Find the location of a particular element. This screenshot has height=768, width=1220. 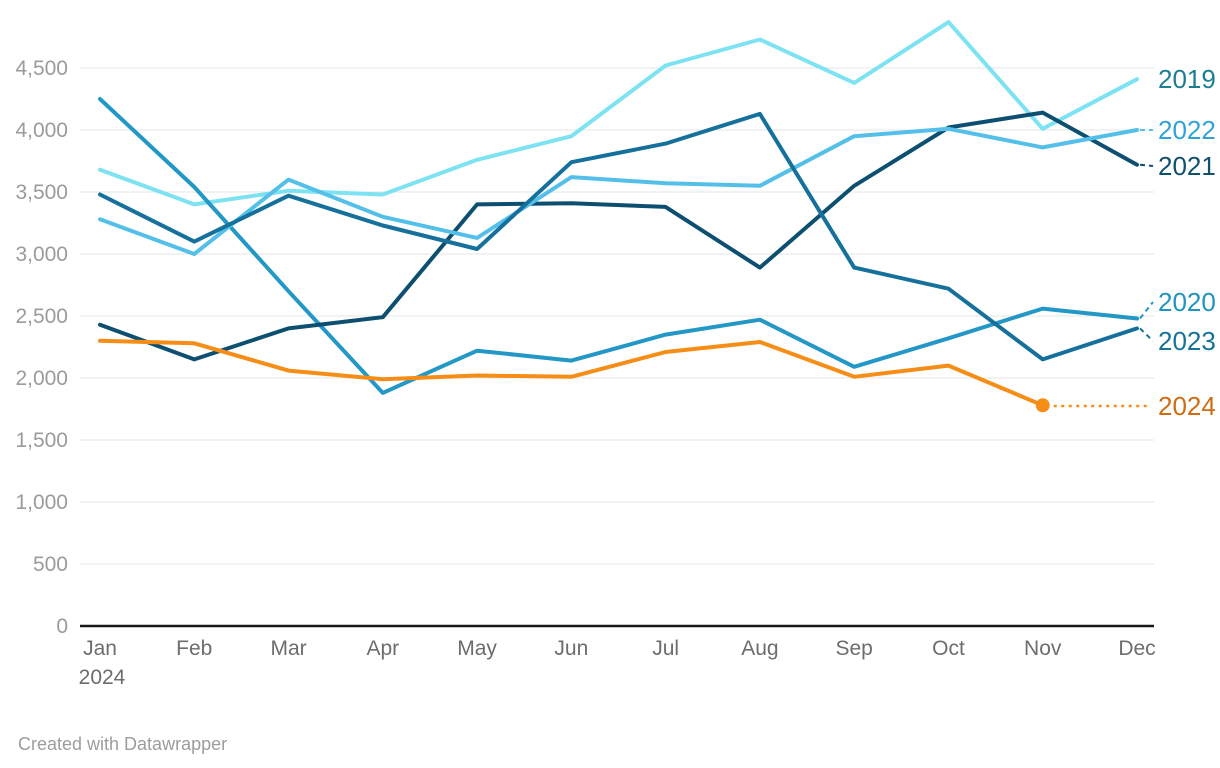

y-axis-tick-label: 2,500 is located at coordinates (41, 316).